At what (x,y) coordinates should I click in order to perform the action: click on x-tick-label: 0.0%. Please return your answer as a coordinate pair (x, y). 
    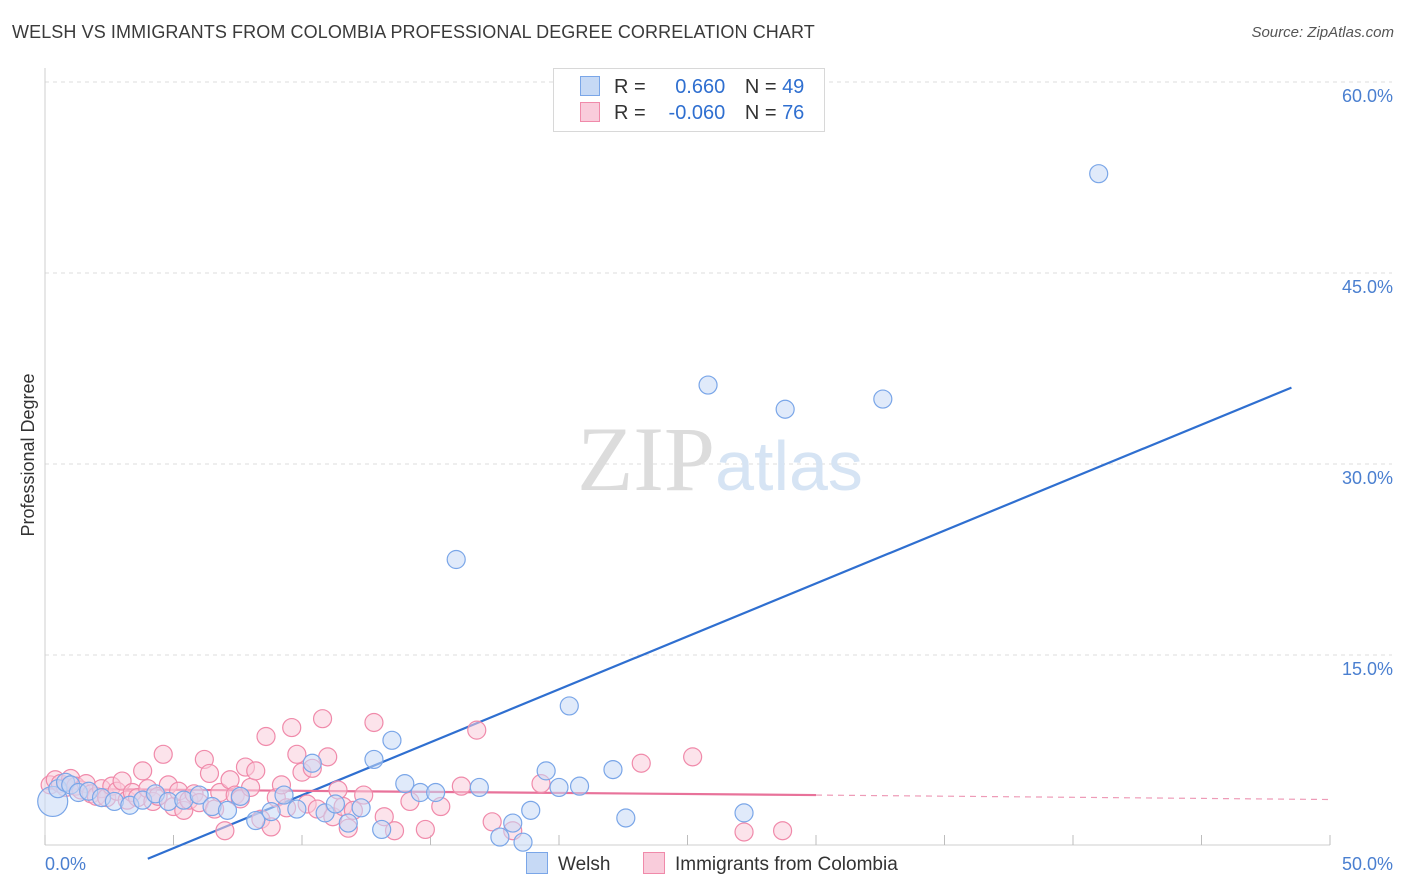
    Looking at the image, I should click on (65, 864).